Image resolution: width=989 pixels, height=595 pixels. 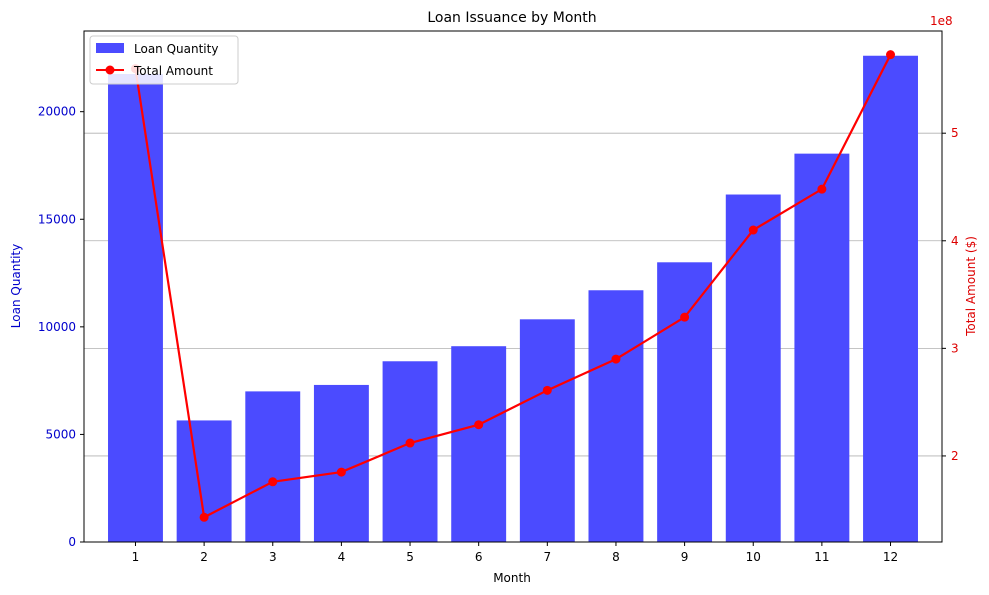 I want to click on y-right-tick-label: 4, so click(x=955, y=241).